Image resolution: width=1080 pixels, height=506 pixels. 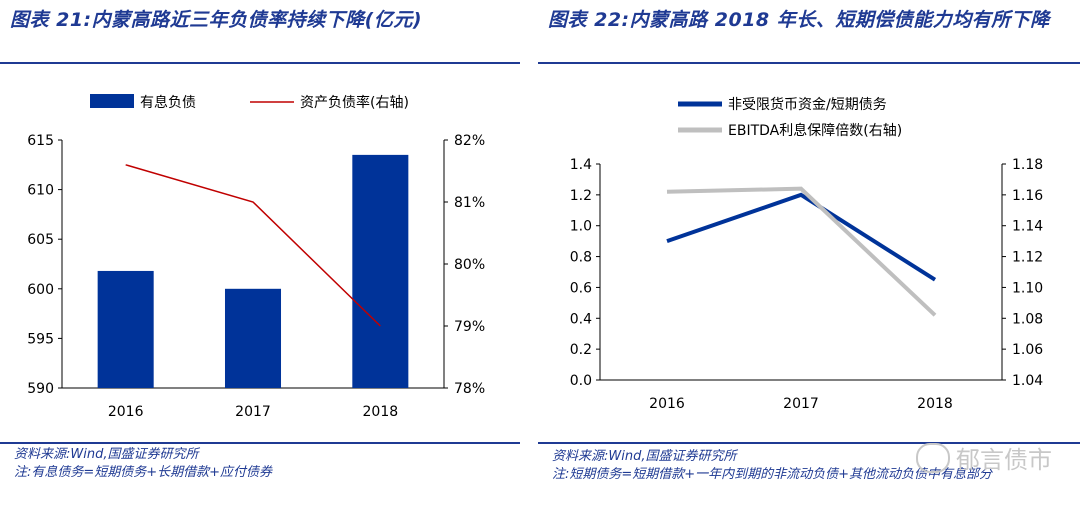 I want to click on chart2-ytick-label: 1.0, so click(x=581, y=227).